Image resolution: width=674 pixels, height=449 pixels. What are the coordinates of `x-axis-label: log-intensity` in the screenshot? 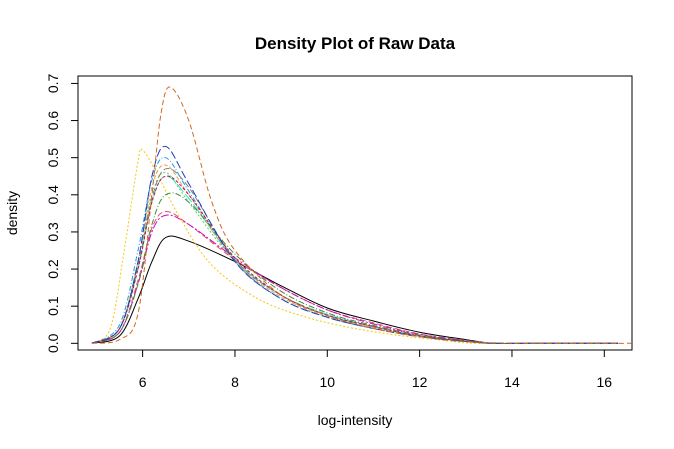 It's located at (355, 420).